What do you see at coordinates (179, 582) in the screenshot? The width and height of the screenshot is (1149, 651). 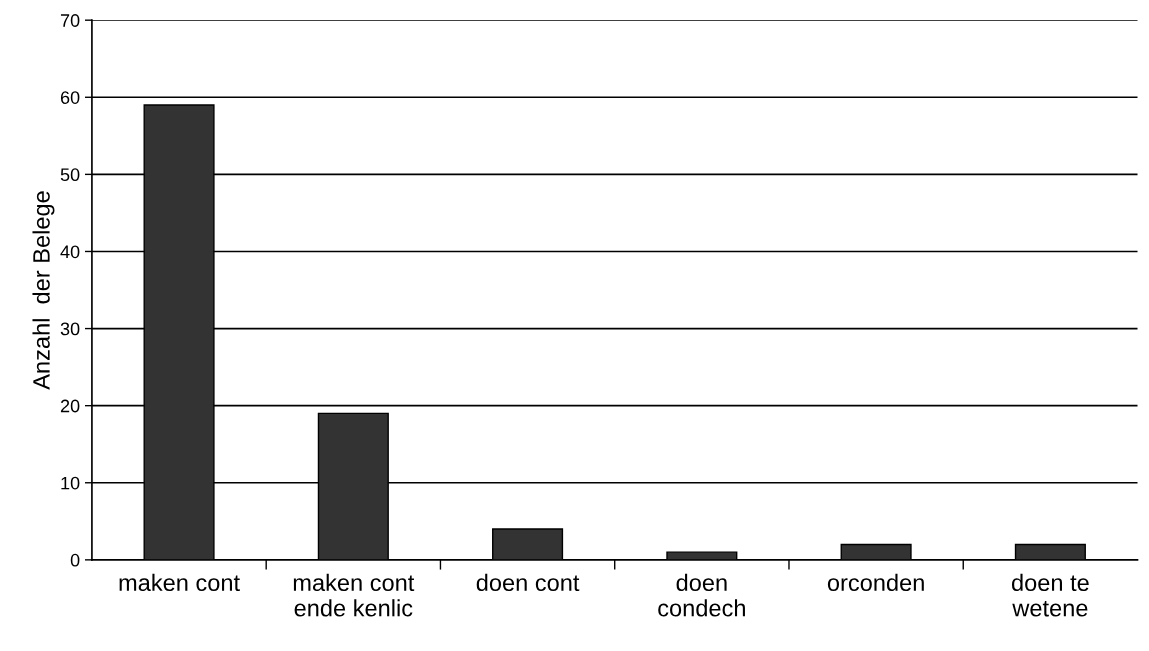 I see `x-tick-label: maken cont` at bounding box center [179, 582].